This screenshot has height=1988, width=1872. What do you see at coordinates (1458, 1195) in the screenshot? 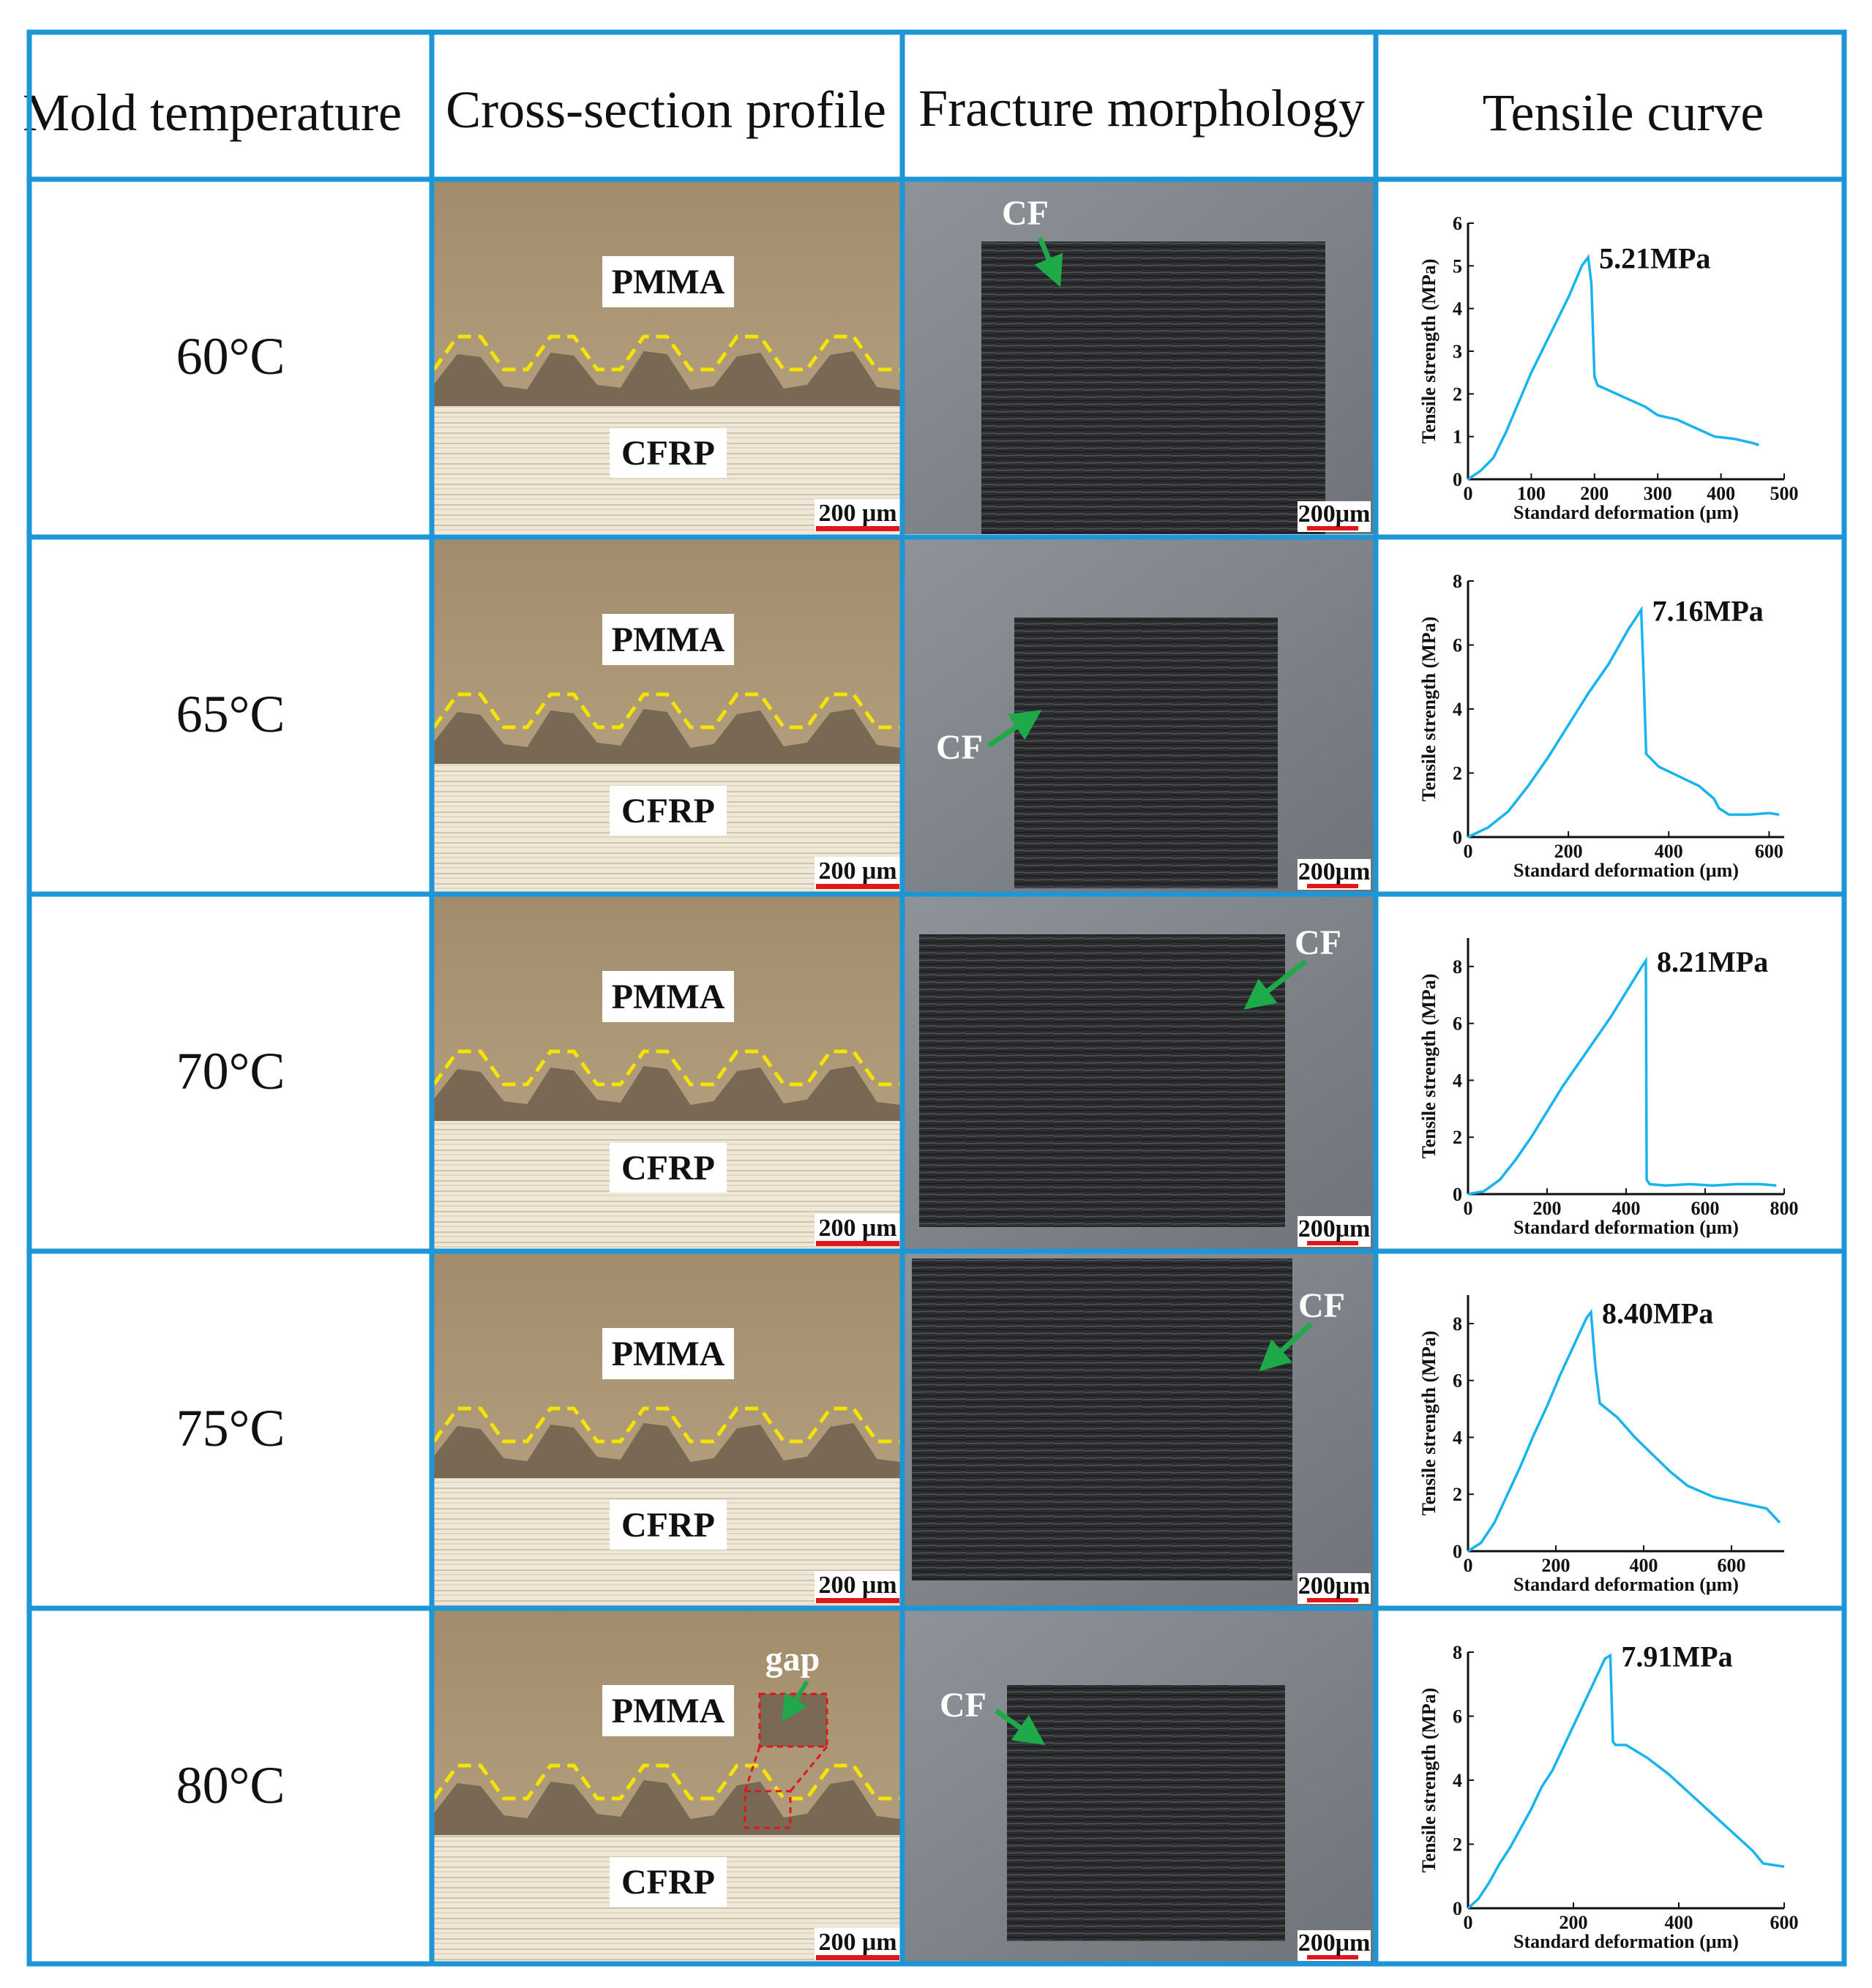
I see `y-tick-label: 0` at bounding box center [1458, 1195].